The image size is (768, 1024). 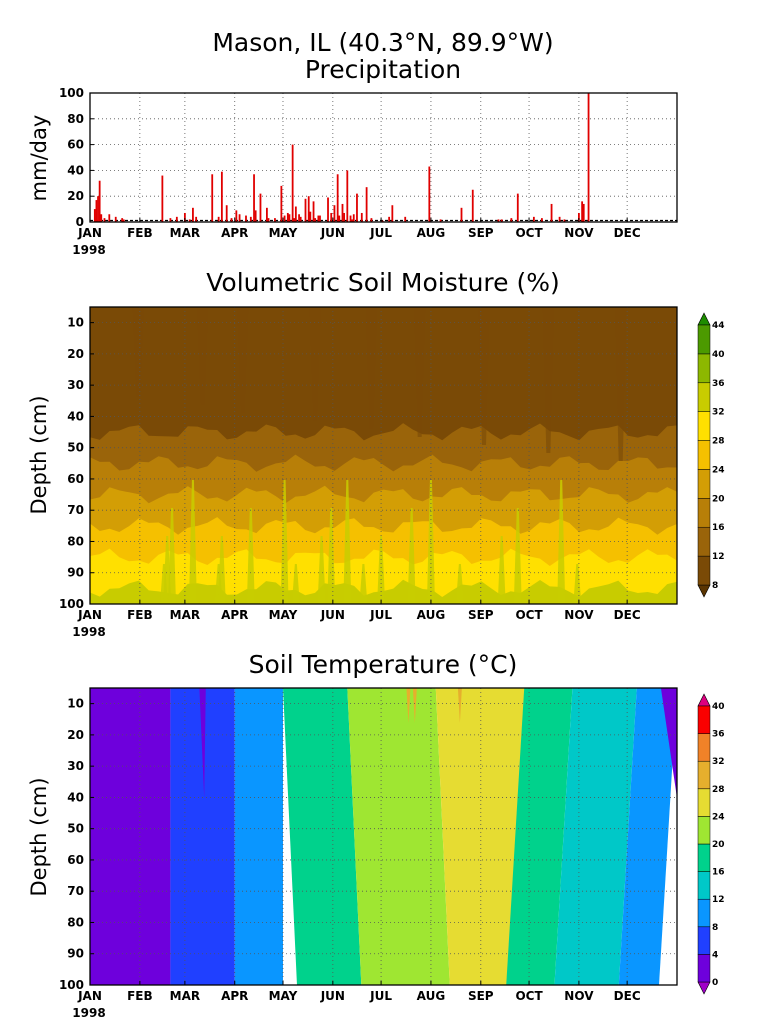 I want to click on moisture-xtick-label: JUN, so click(x=332, y=615).